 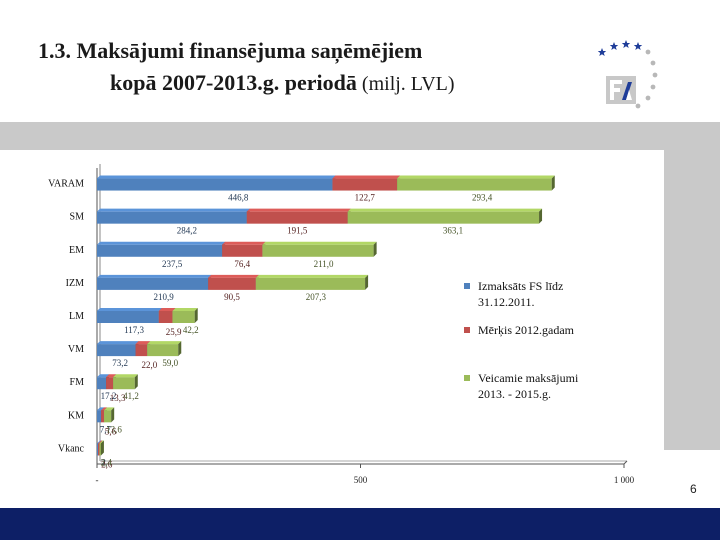 I want to click on data-label: 237,5, so click(x=172, y=264).